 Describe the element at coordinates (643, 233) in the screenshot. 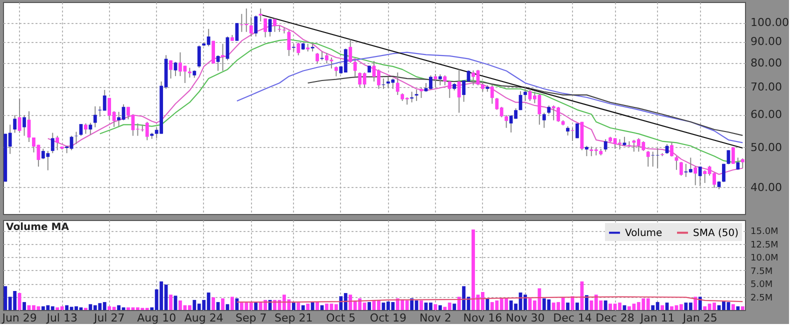

I see `legend-label: Volume` at that location.